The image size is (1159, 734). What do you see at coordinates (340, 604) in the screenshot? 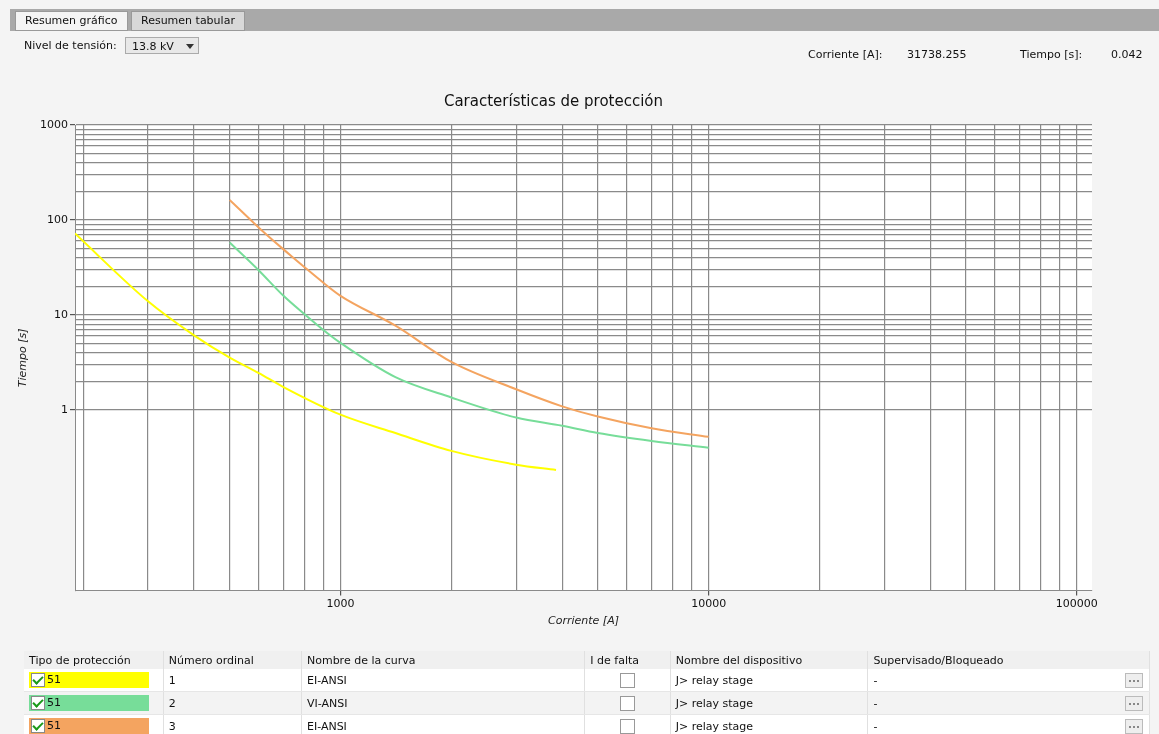
I see `x-tick-label: 1000` at bounding box center [340, 604].